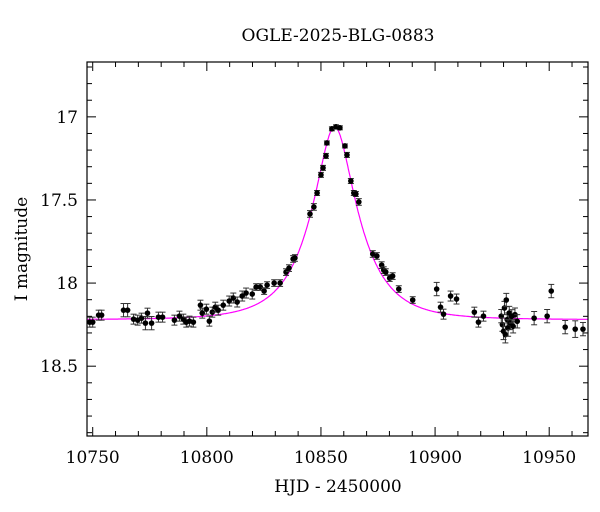 Image resolution: width=600 pixels, height=512 pixels. What do you see at coordinates (338, 487) in the screenshot?
I see `x-axis-label: HJD - 2450000` at bounding box center [338, 487].